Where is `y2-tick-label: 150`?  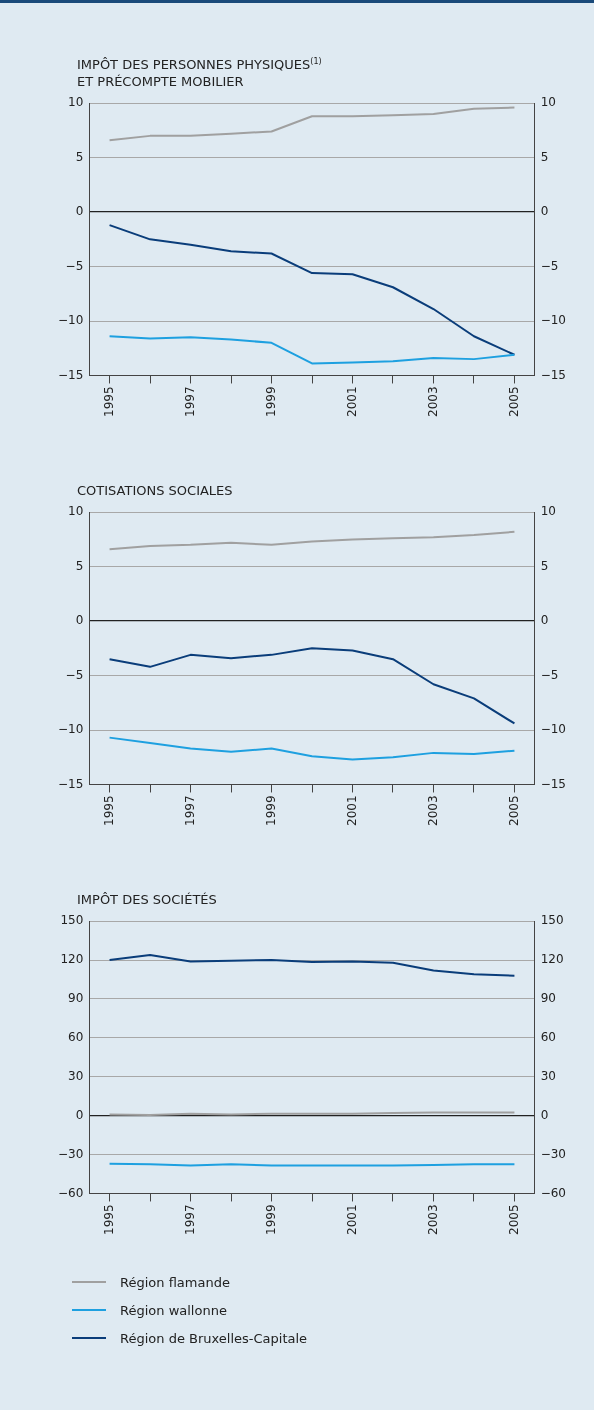
y2-tick-label: 150 is located at coordinates (552, 920).